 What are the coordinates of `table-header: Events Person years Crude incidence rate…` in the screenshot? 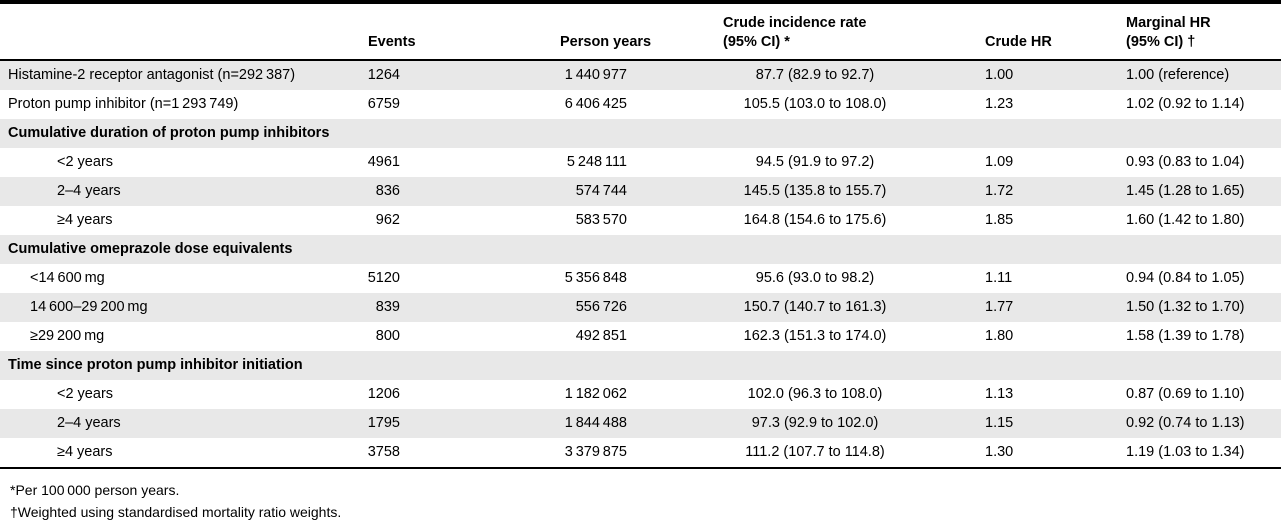 It's located at (640, 31).